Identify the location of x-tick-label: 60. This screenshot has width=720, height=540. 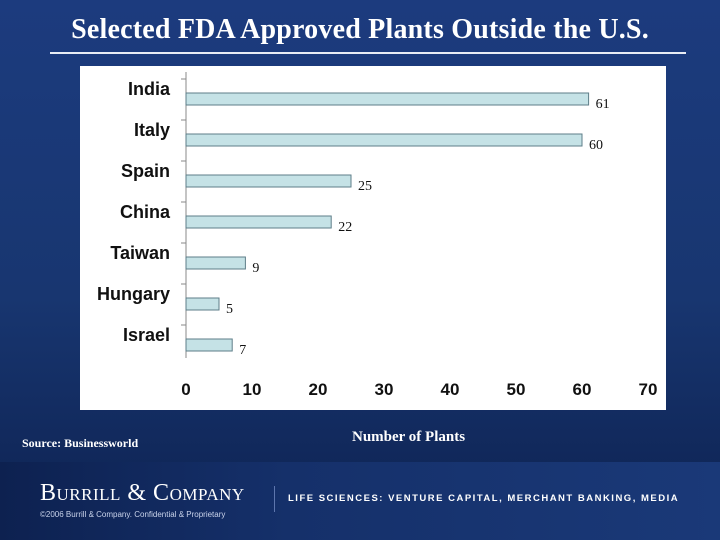
(582, 389).